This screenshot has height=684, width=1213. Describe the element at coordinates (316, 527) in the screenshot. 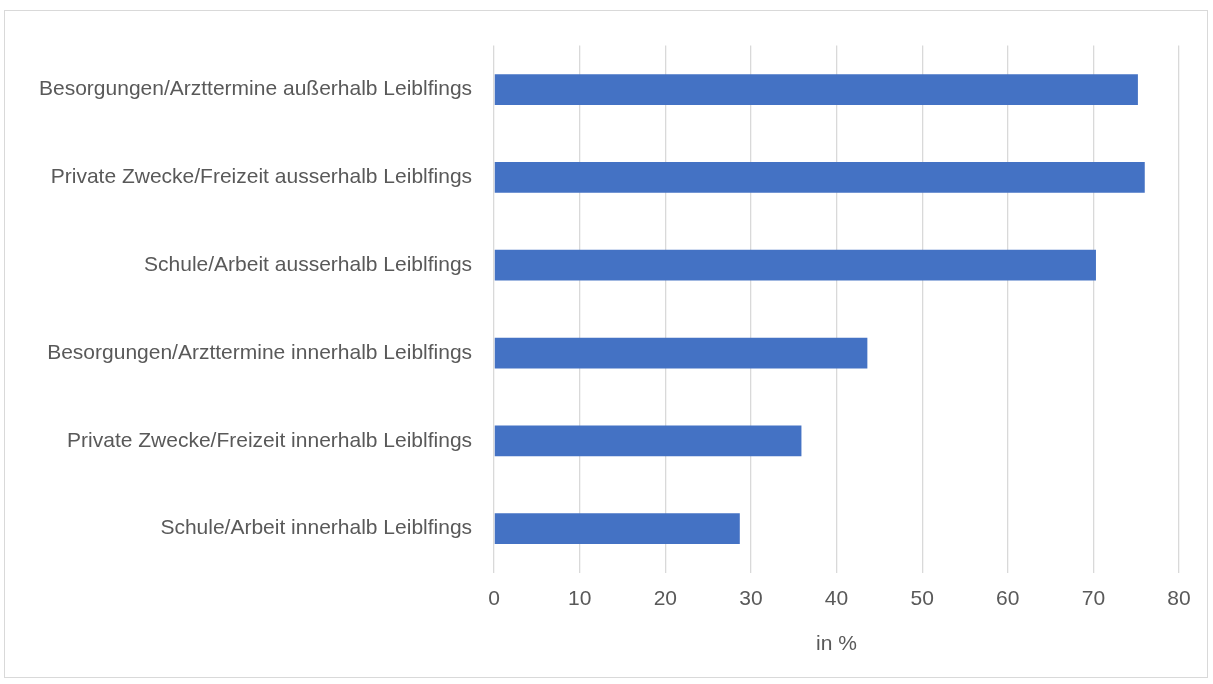

I see `y-tick-label: Schule/Arbeit innerhalb Leiblfings` at that location.